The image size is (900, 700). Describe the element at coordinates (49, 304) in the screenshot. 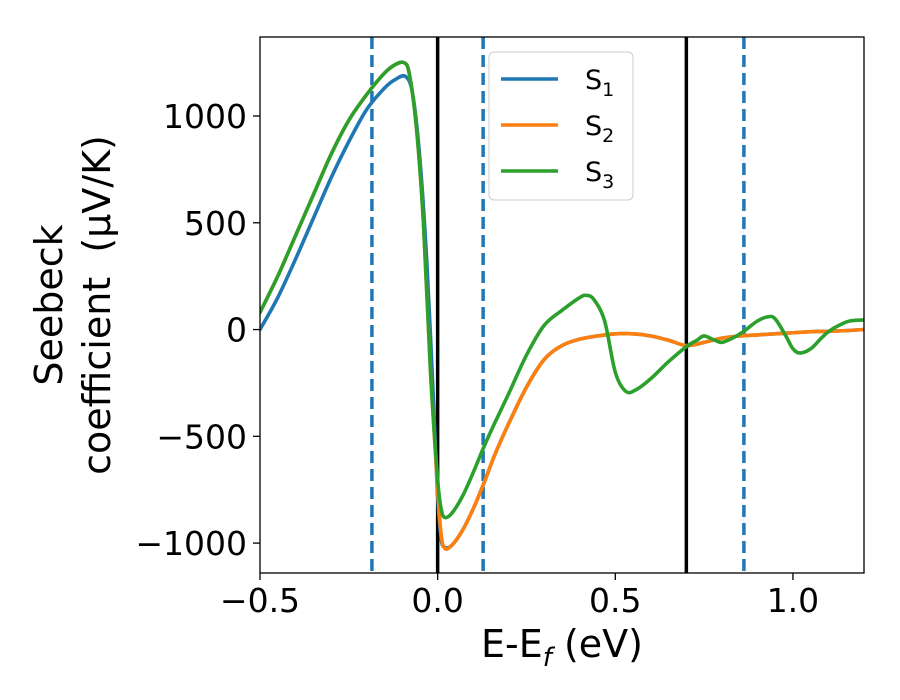

I see `y-axis-label-line1: Seebeck` at that location.